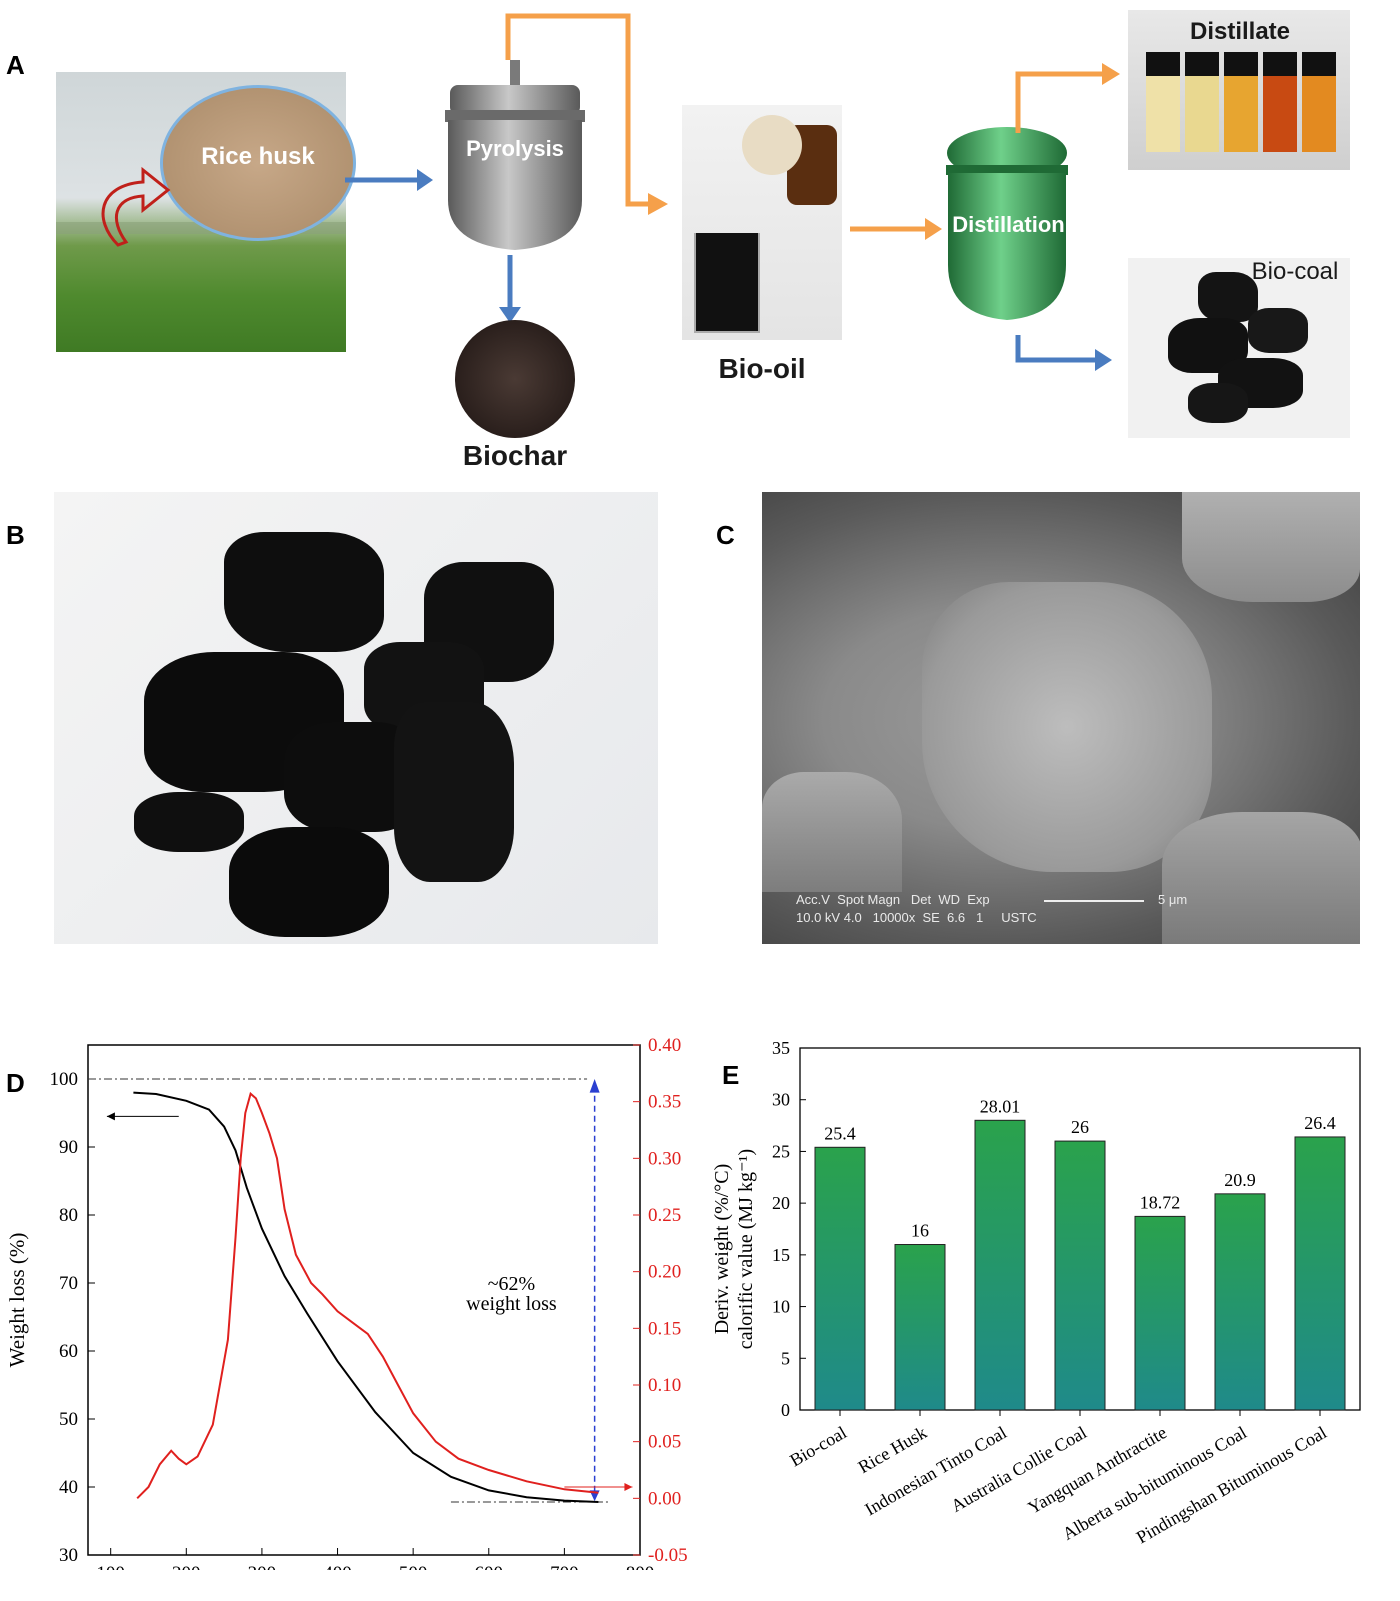 This screenshot has height=1601, width=1400. What do you see at coordinates (1295, 271) in the screenshot?
I see `bio-coal-label: Bio-coal` at bounding box center [1295, 271].